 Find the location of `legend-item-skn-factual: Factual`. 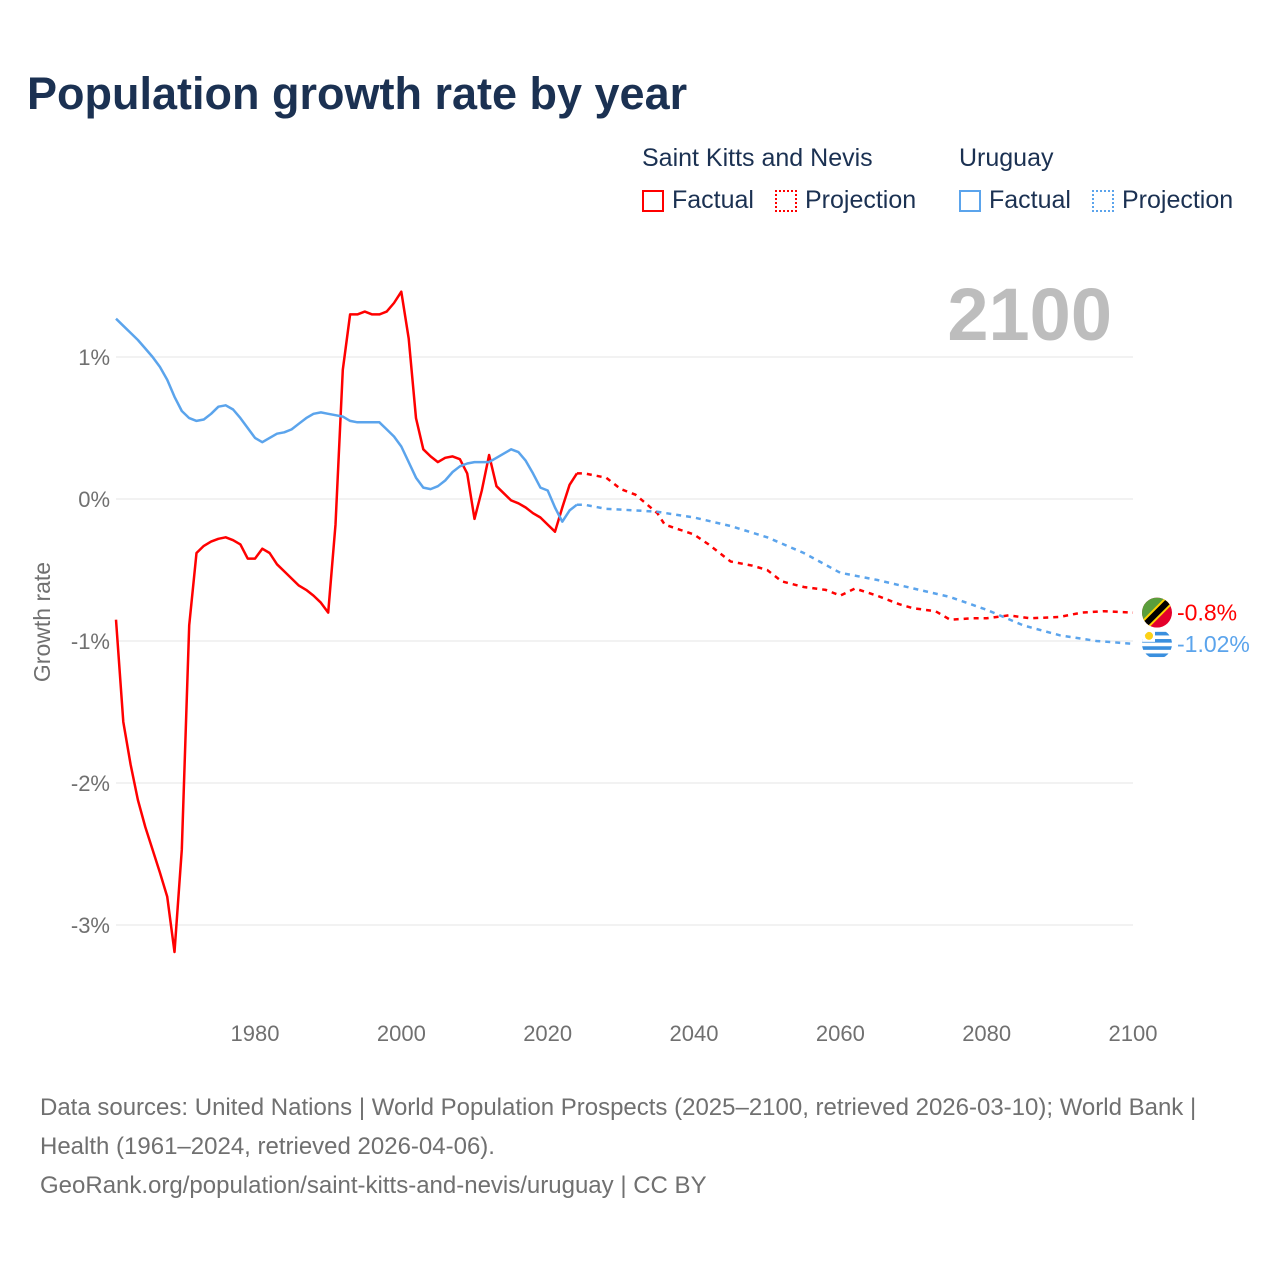

legend-item-skn-factual: Factual is located at coordinates (698, 200).